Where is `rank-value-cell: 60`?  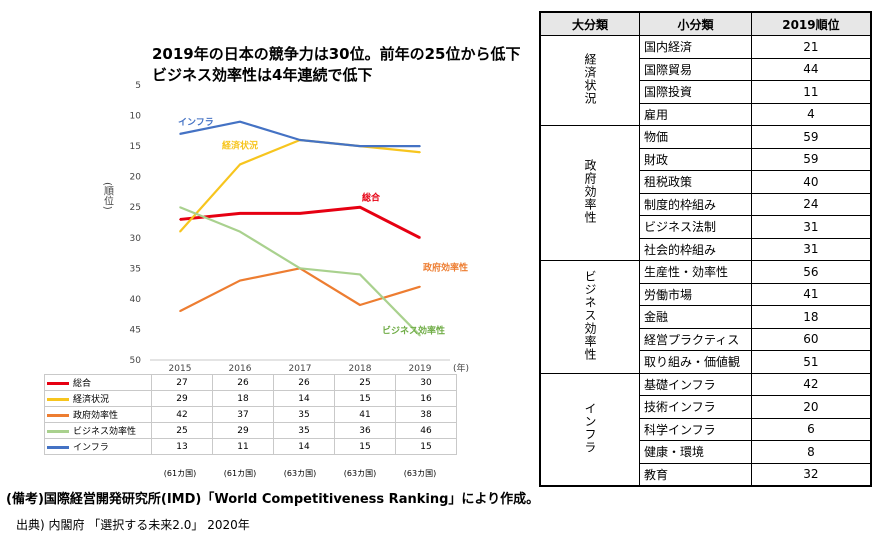 rank-value-cell: 60 is located at coordinates (811, 339).